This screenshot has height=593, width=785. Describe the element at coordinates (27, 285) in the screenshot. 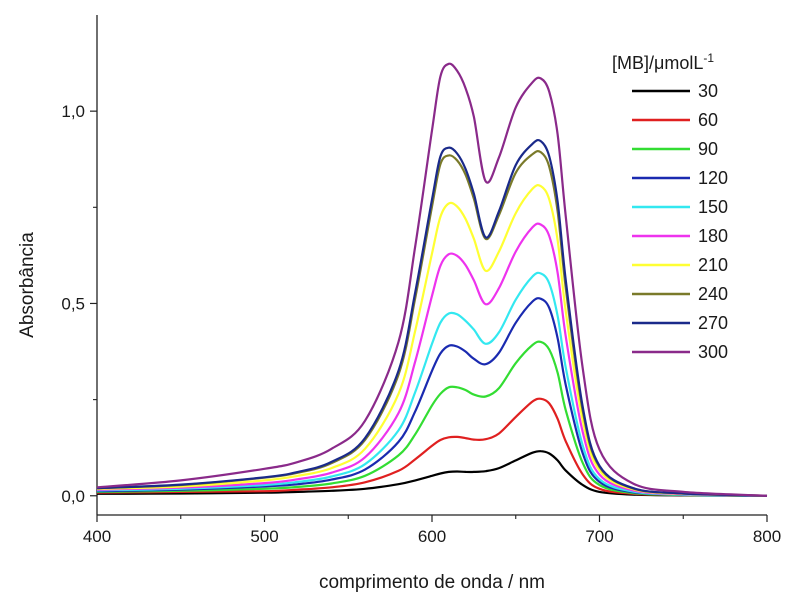

I see `y-axis-label: Absorbância` at that location.